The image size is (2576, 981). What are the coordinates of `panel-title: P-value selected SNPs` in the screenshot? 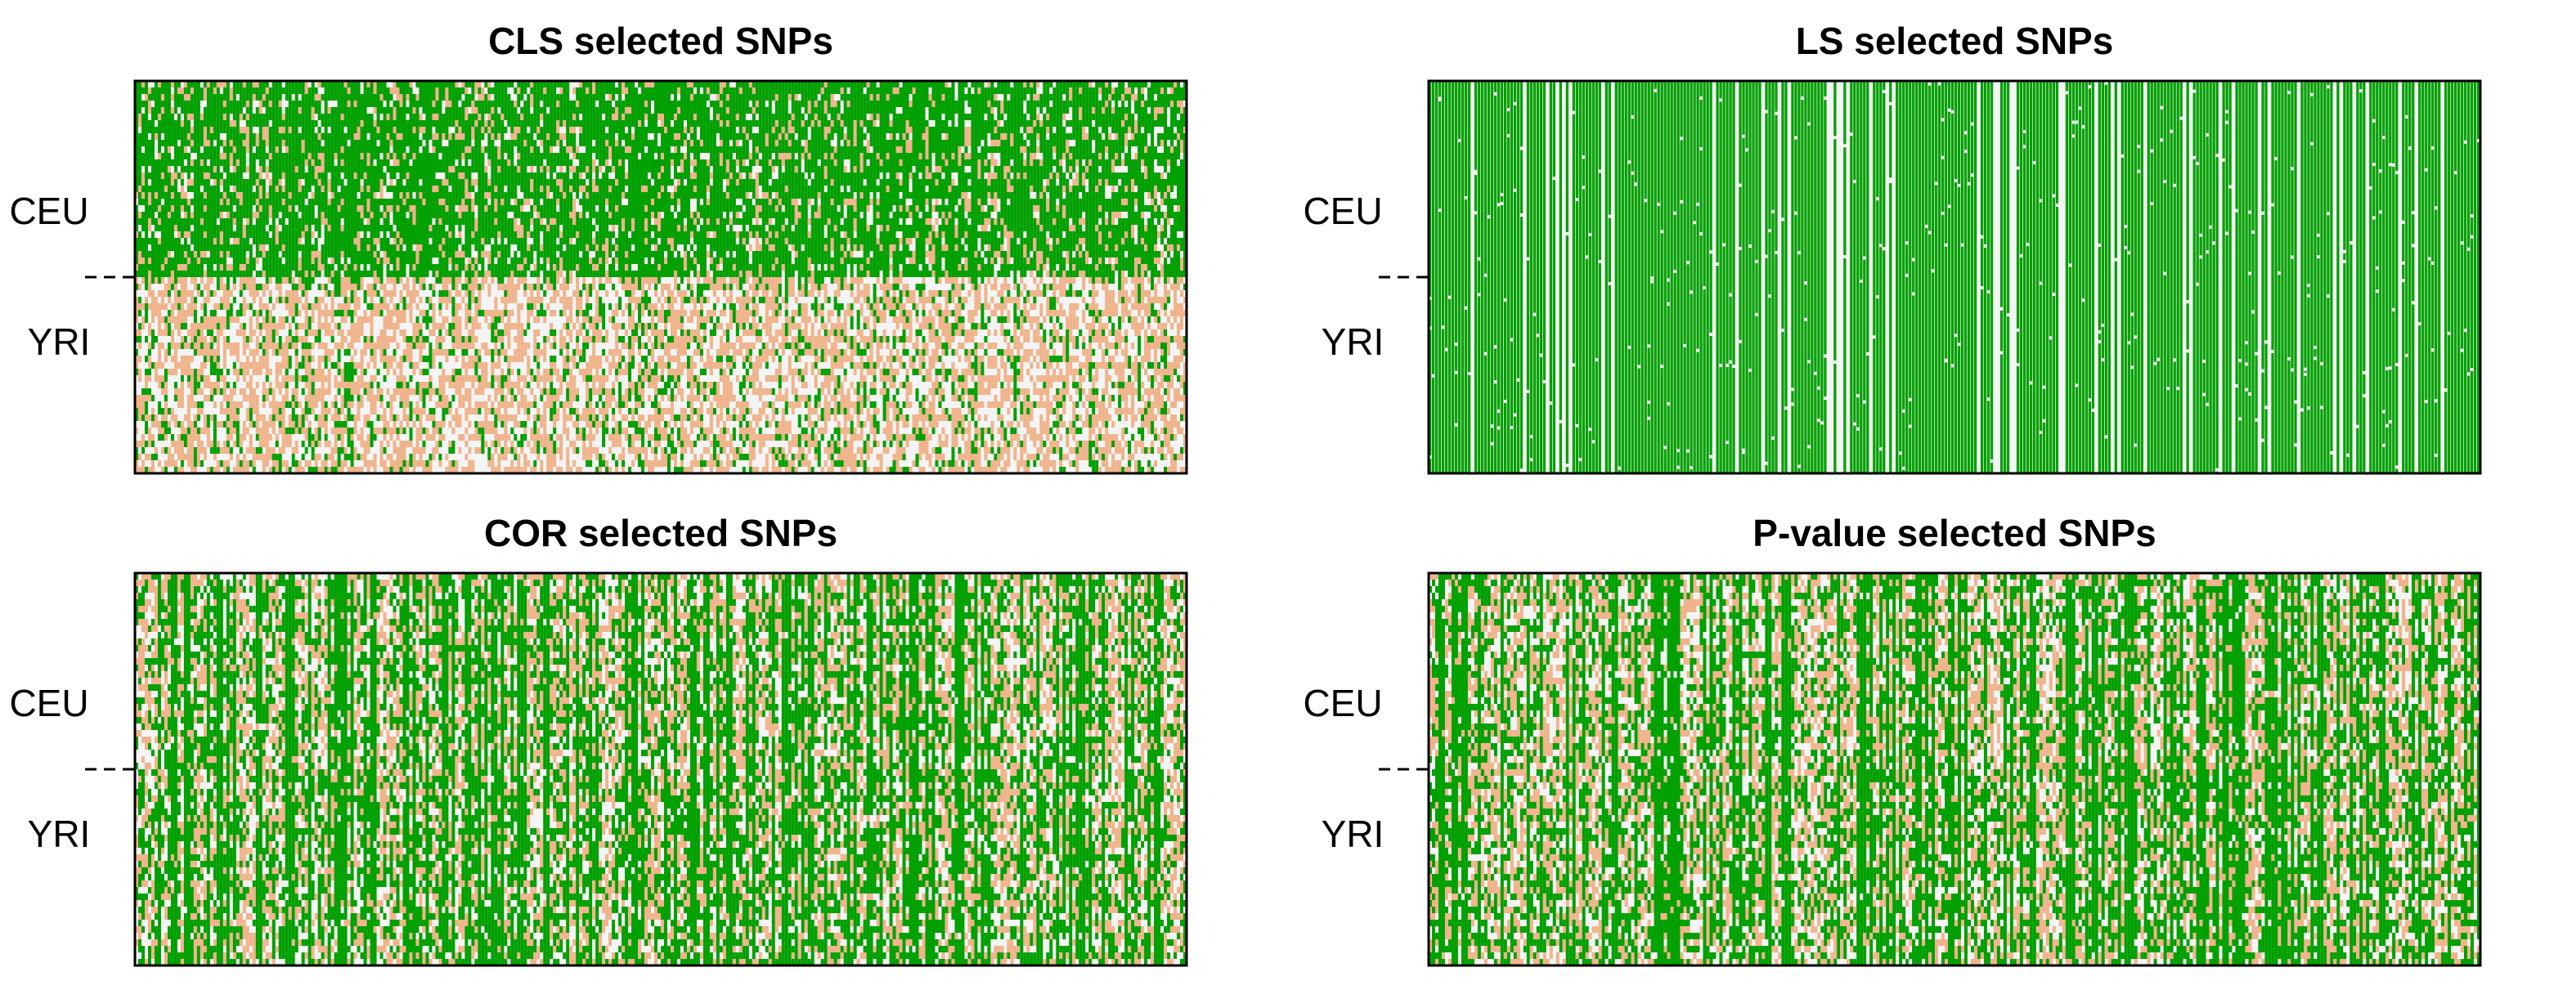 It's located at (1954, 533).